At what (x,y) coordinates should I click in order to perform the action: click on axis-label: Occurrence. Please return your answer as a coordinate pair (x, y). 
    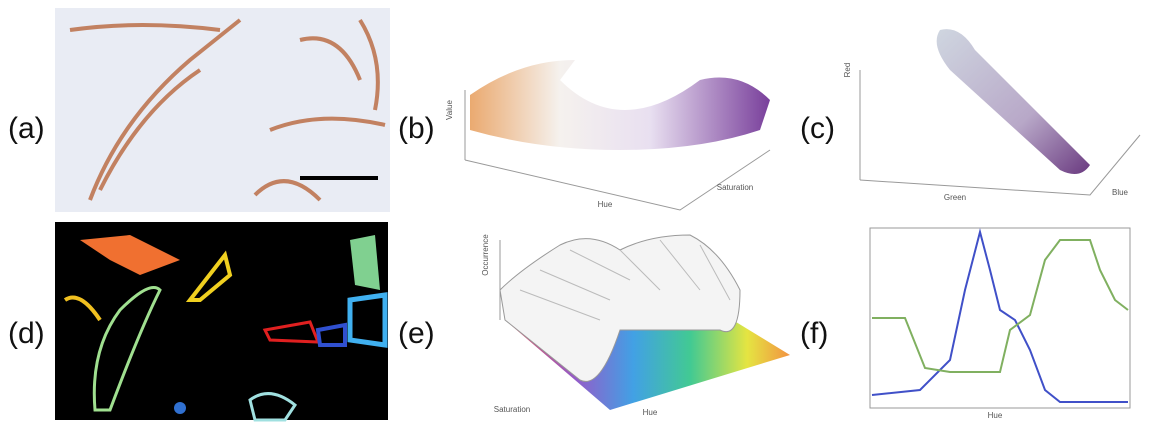
    Looking at the image, I should click on (485, 255).